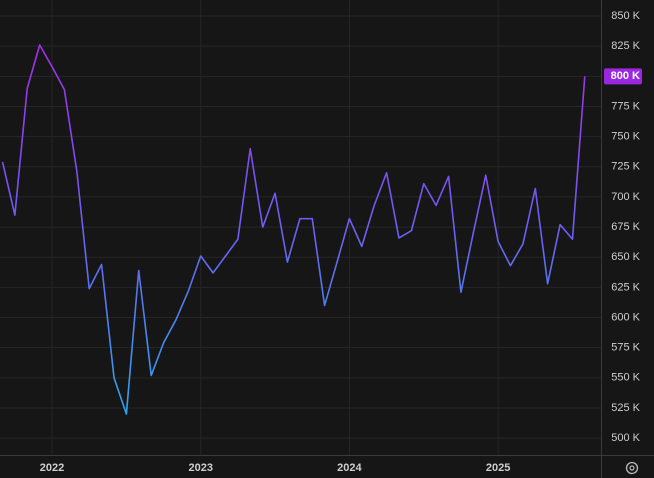  What do you see at coordinates (52, 468) in the screenshot?
I see `x-tick-label: 2022` at bounding box center [52, 468].